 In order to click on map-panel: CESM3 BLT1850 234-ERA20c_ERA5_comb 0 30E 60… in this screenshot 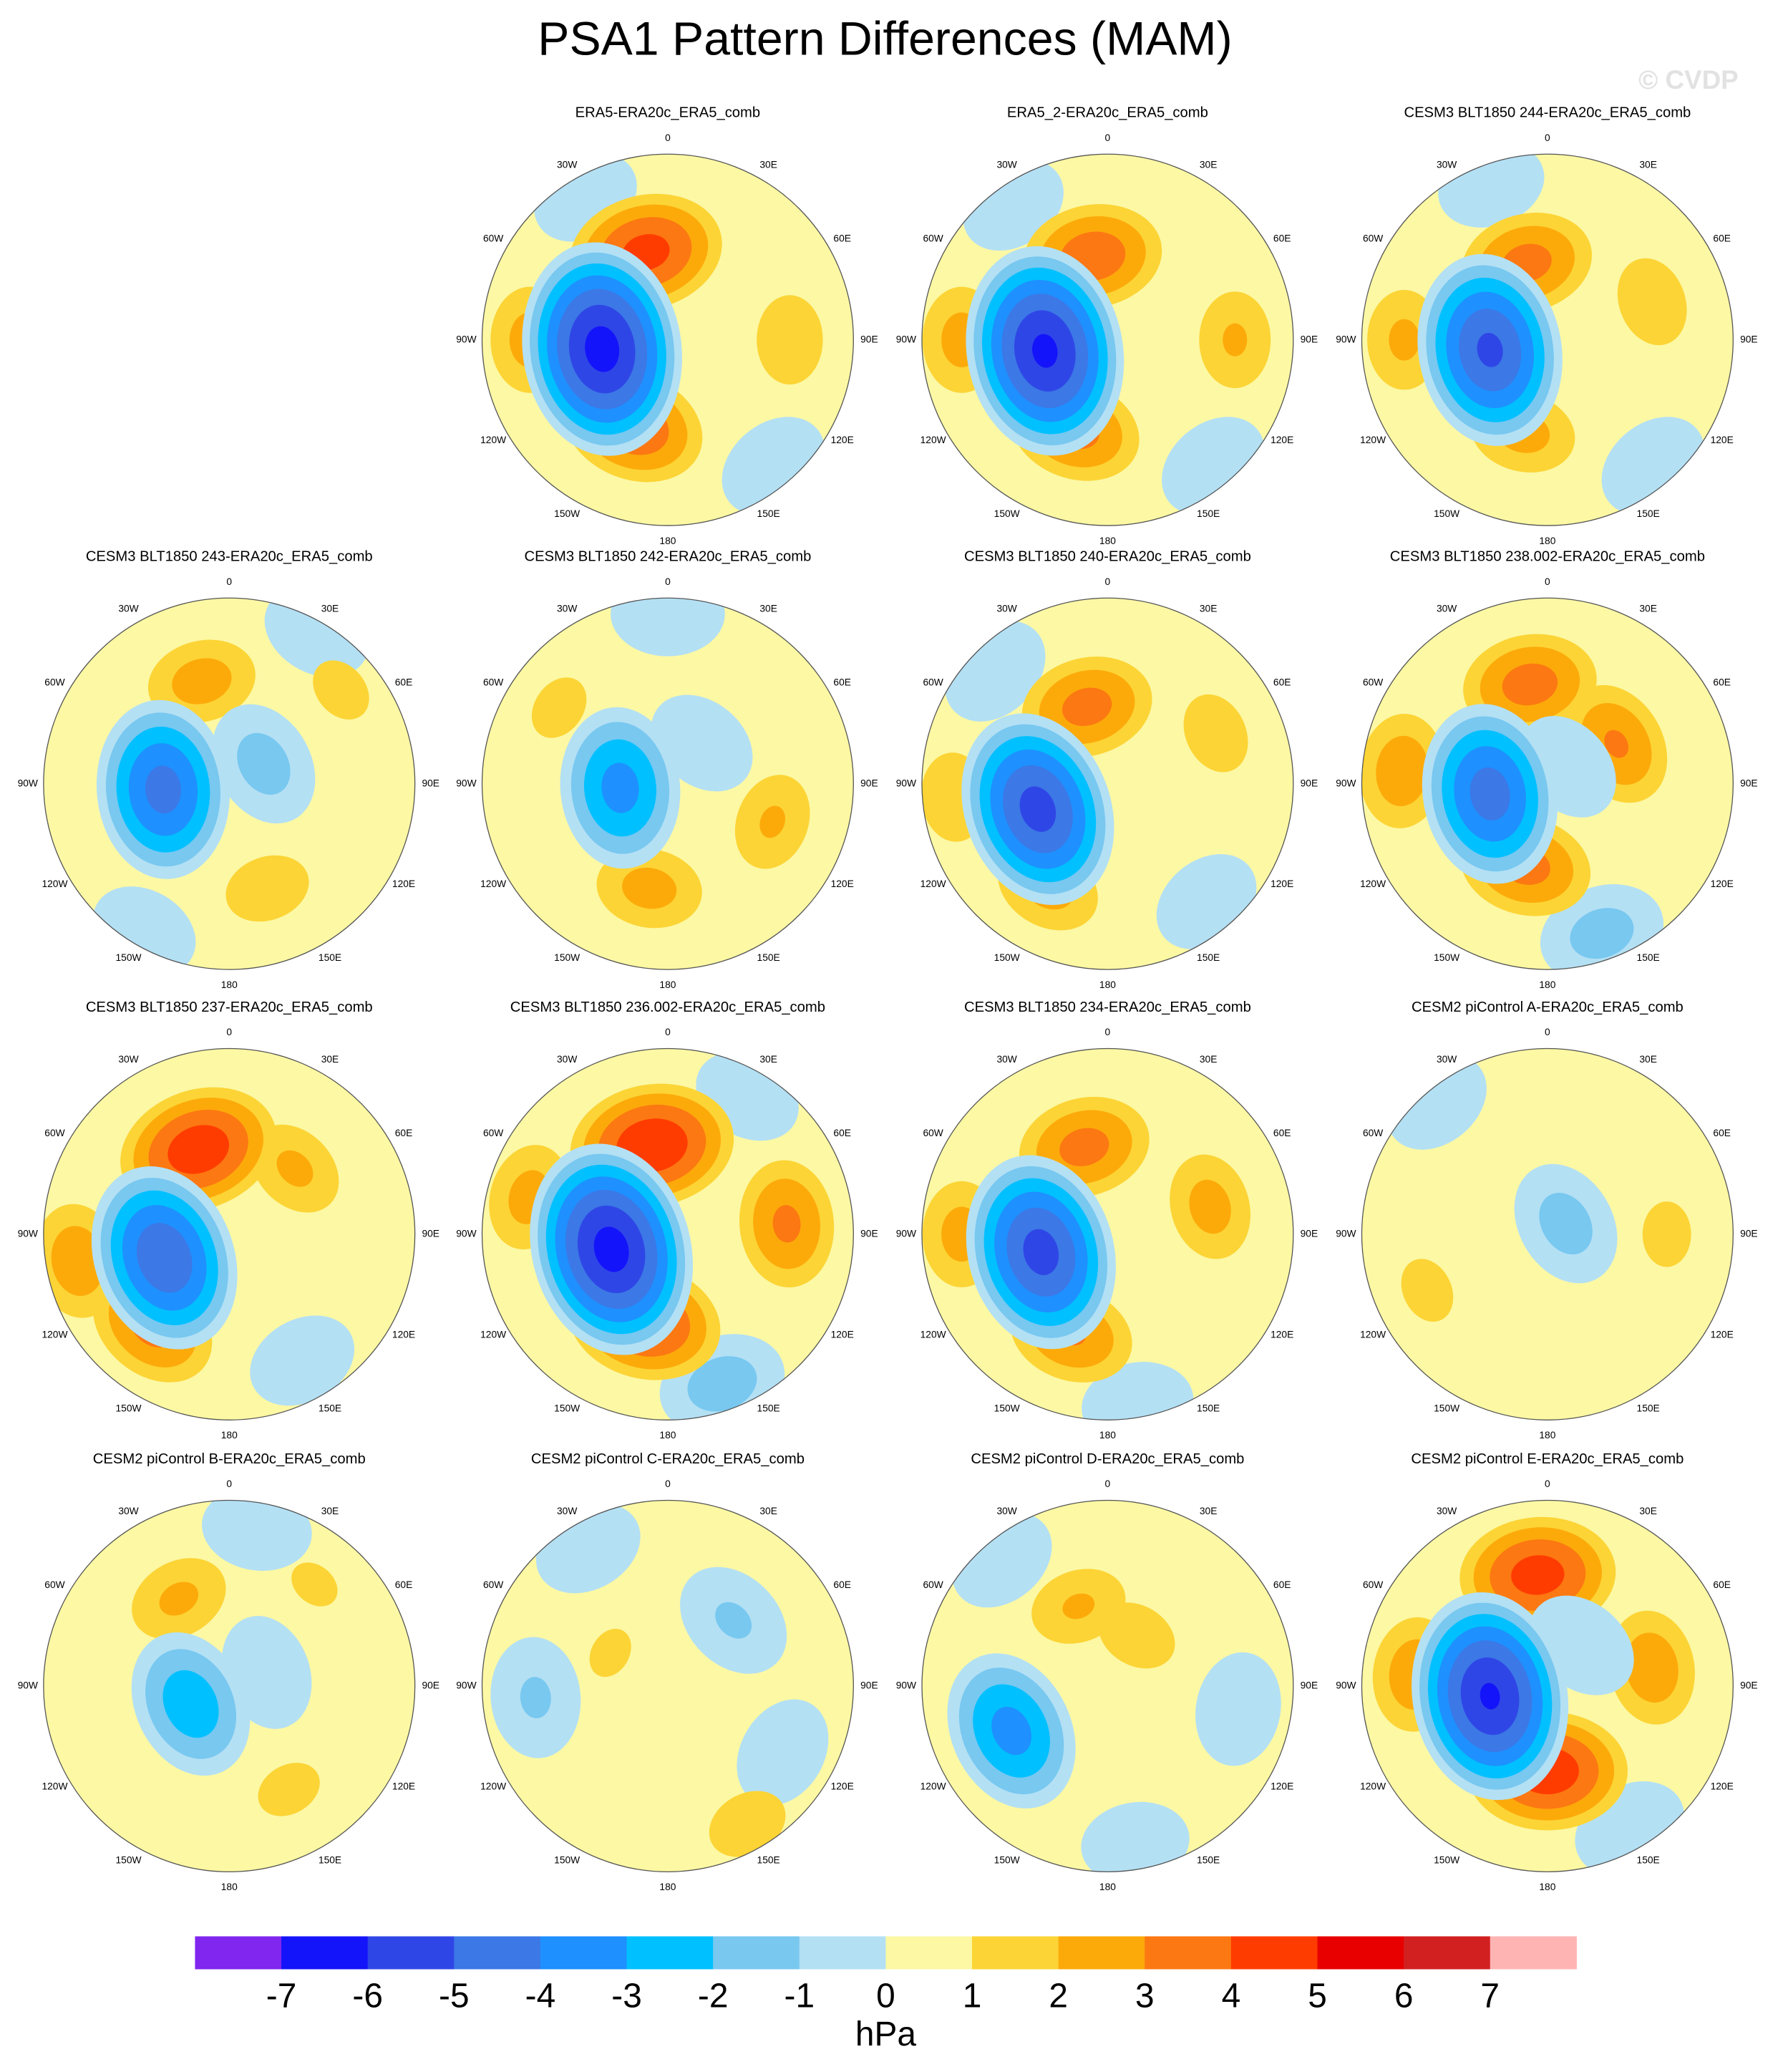, I will do `click(1107, 1220)`.